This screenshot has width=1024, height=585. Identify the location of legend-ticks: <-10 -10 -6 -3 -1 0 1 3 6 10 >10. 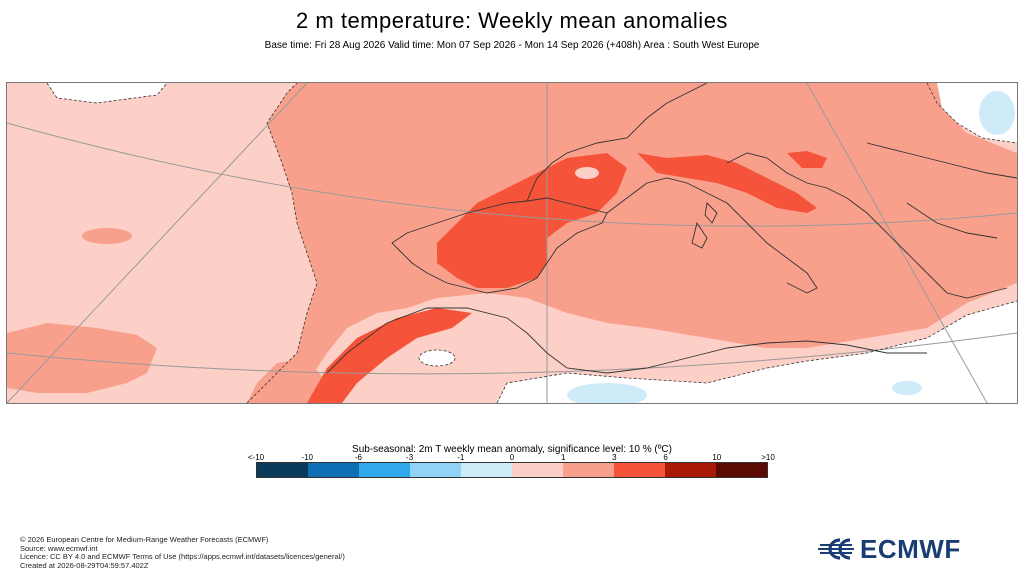
(511, 458).